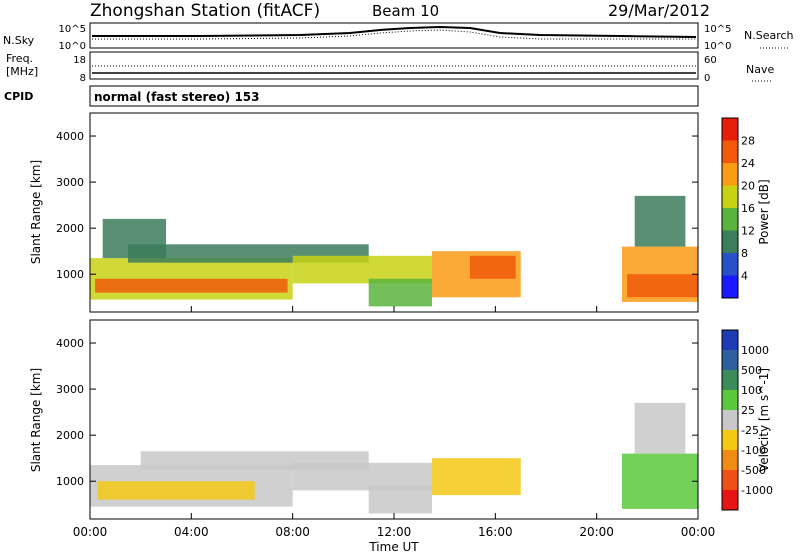 The image size is (800, 554). Describe the element at coordinates (748, 231) in the screenshot. I see `power-colorbar-tick-2: 12` at that location.